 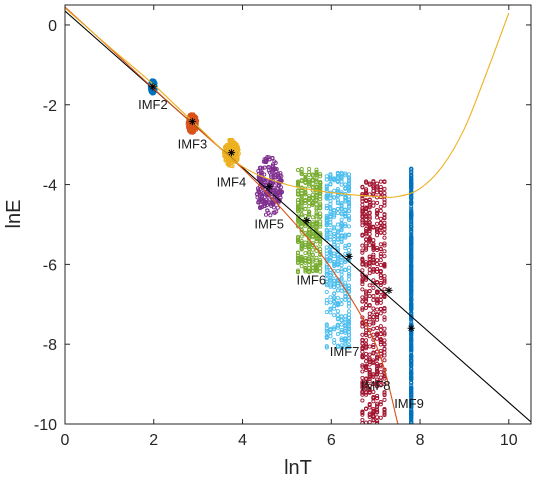 What do you see at coordinates (153, 104) in the screenshot?
I see `label-imf2: IMF2` at bounding box center [153, 104].